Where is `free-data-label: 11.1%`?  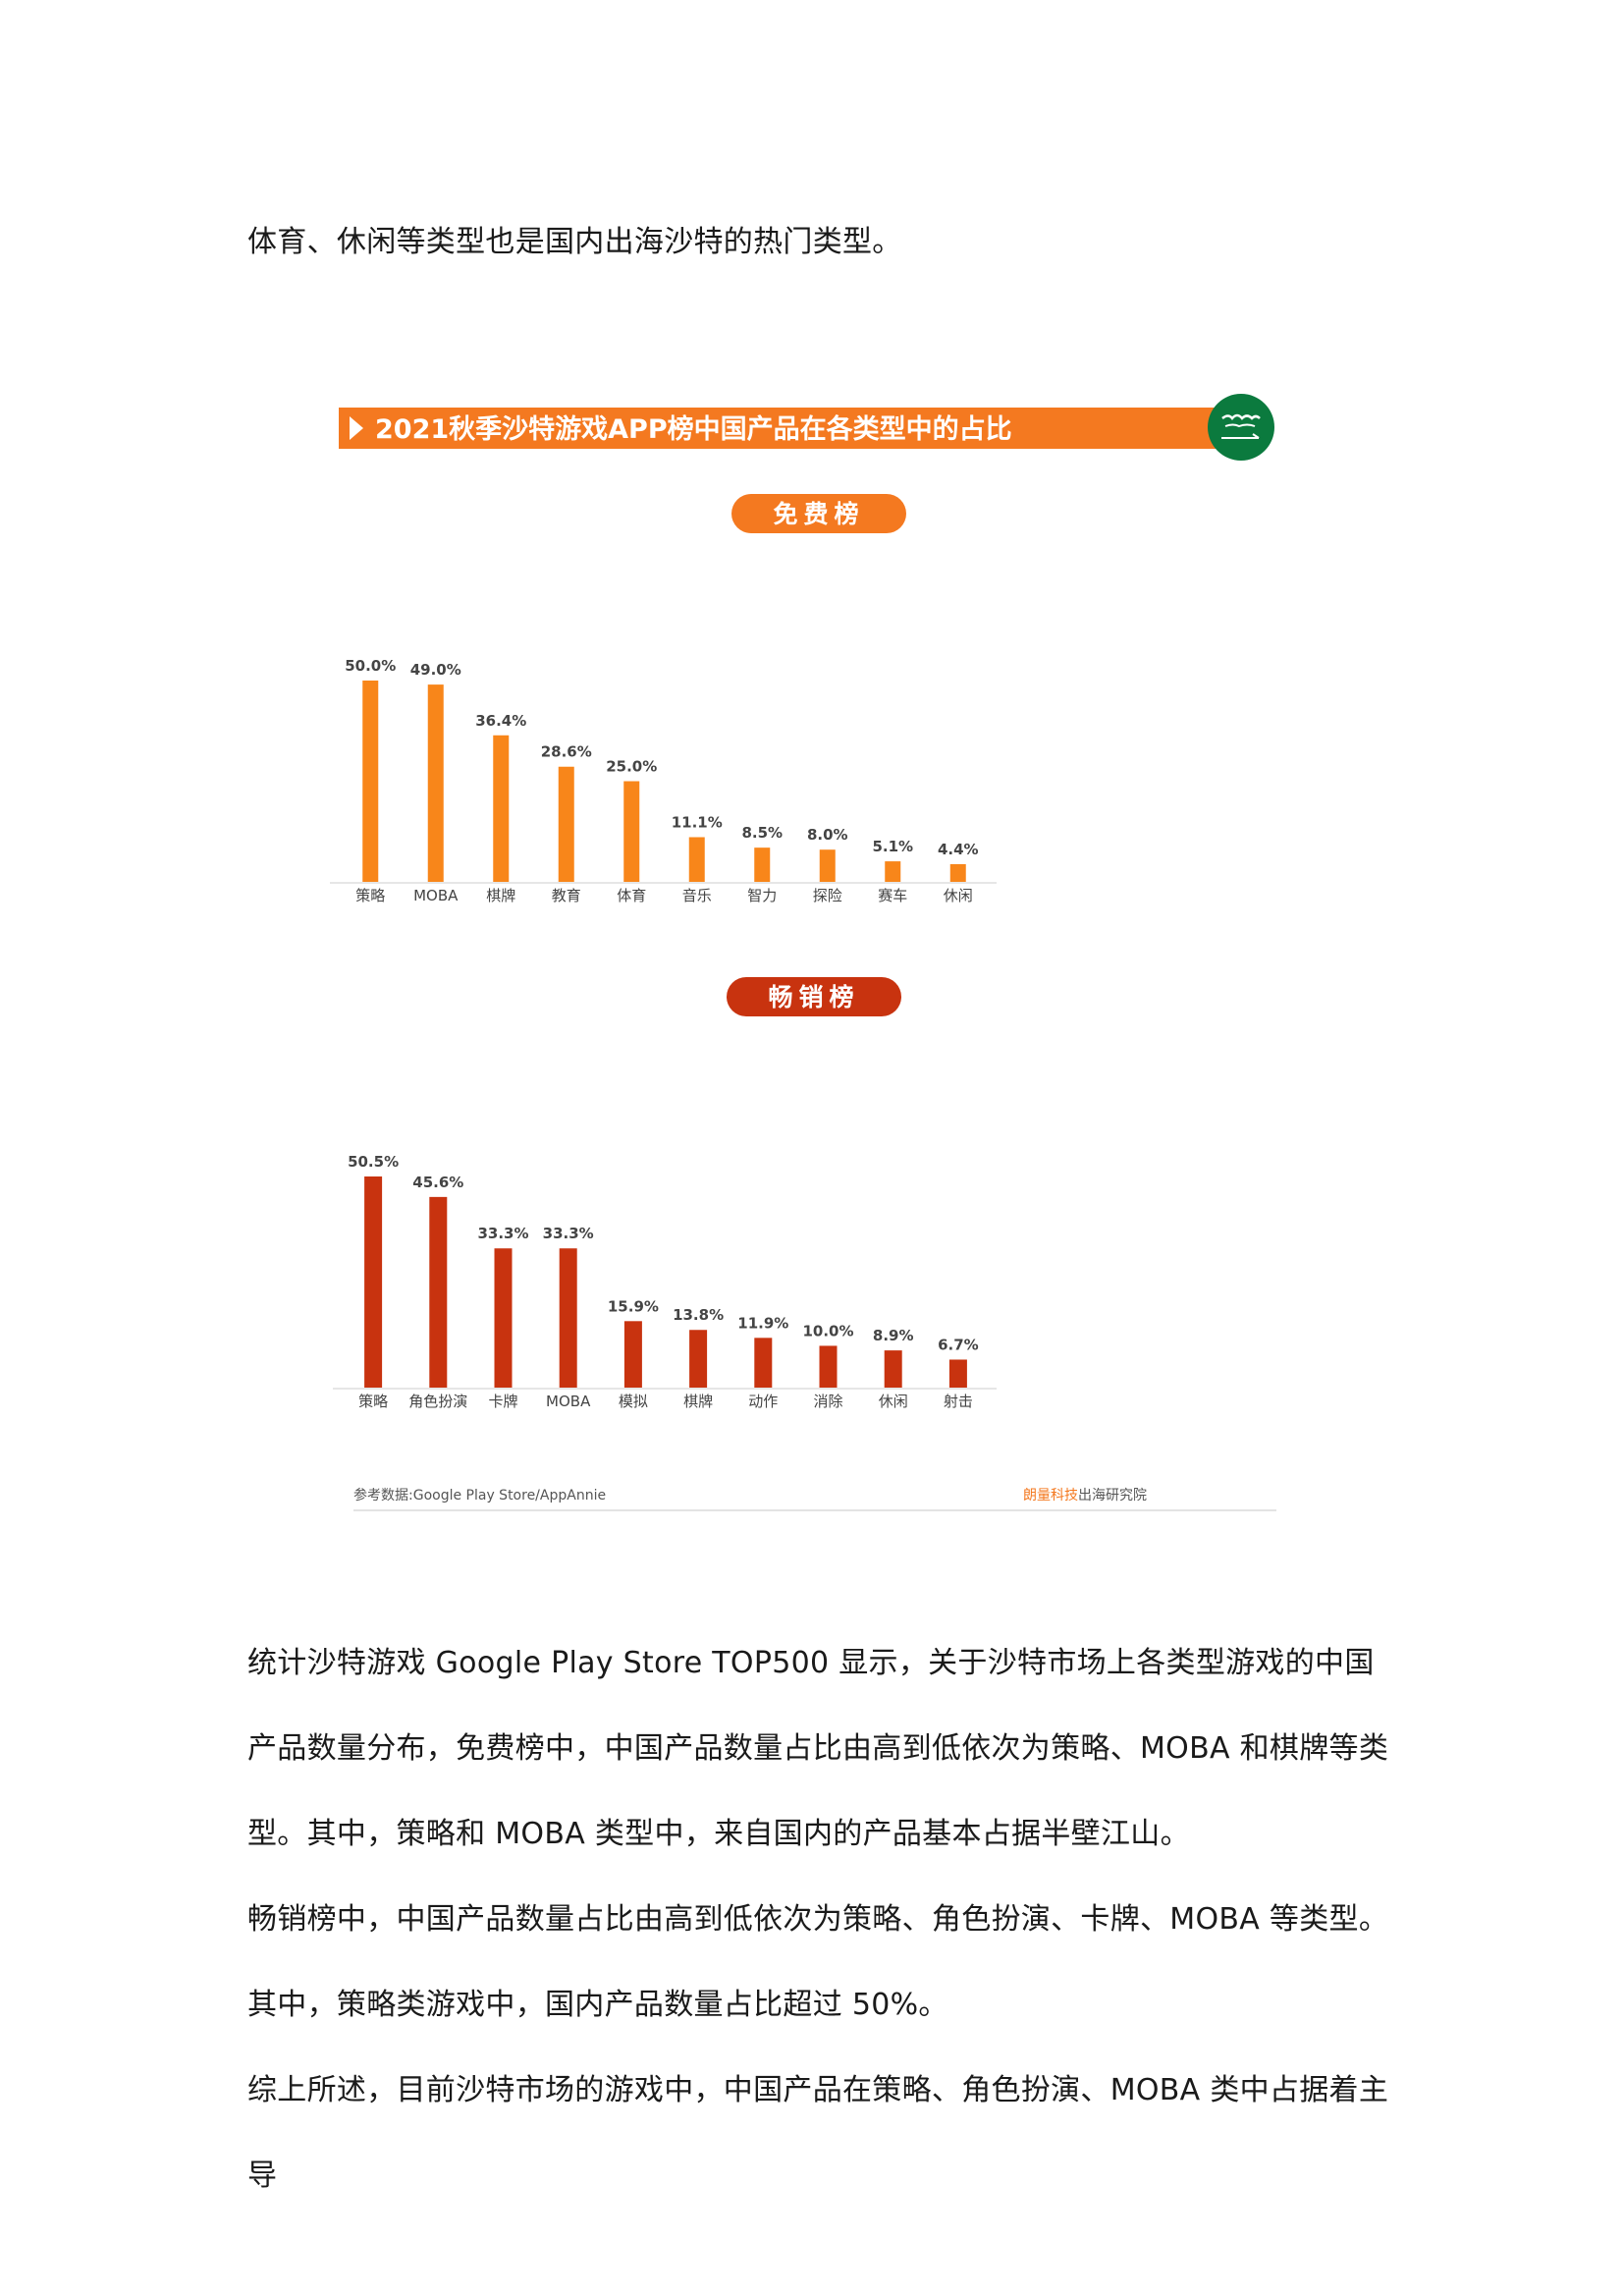 free-data-label: 11.1% is located at coordinates (697, 822).